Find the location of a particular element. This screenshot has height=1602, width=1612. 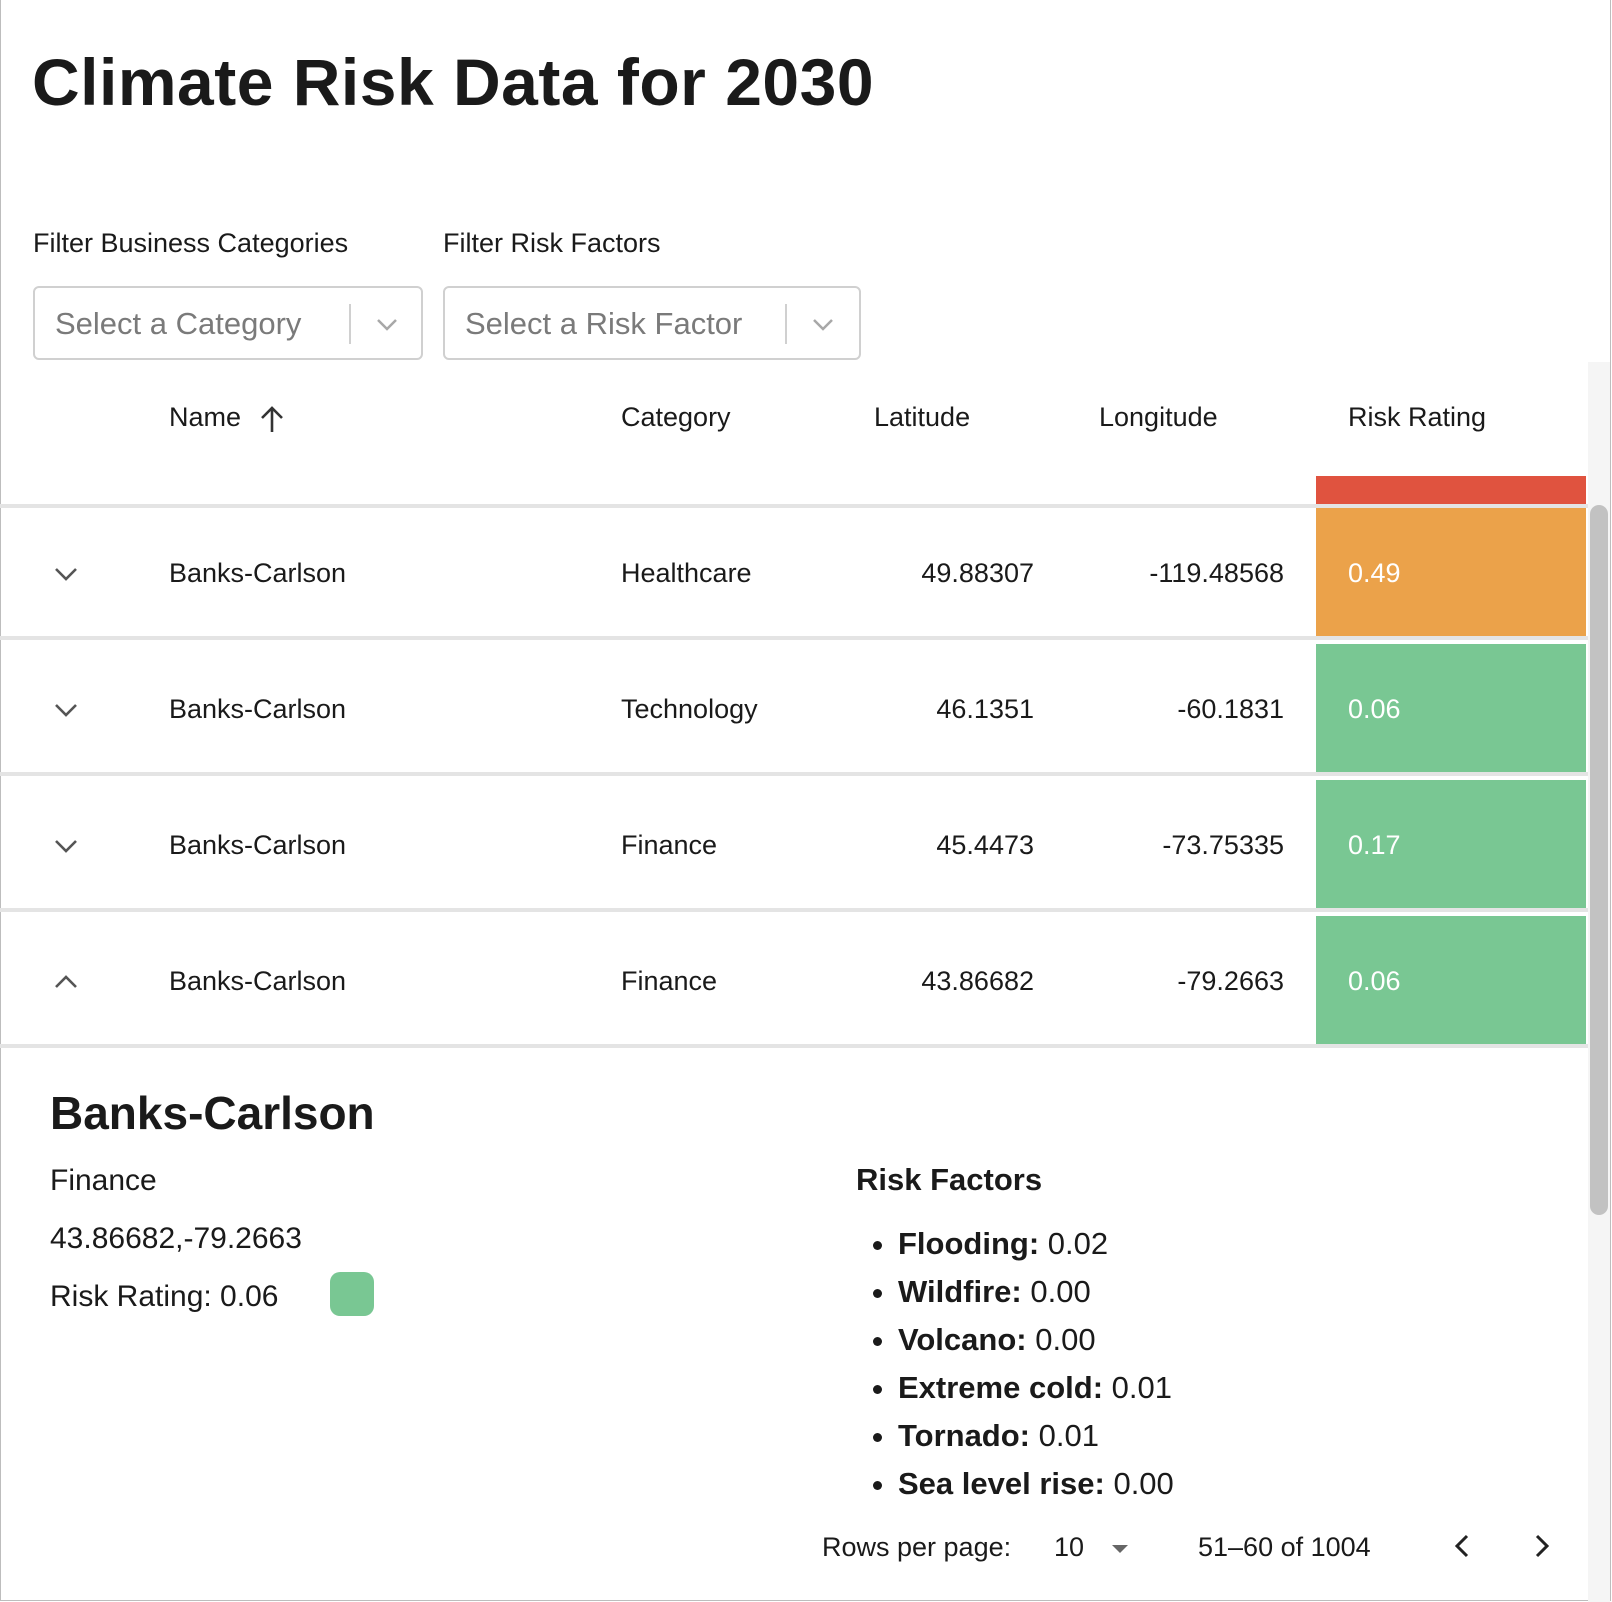

cell-longitude: -73.75335 is located at coordinates (1223, 845).